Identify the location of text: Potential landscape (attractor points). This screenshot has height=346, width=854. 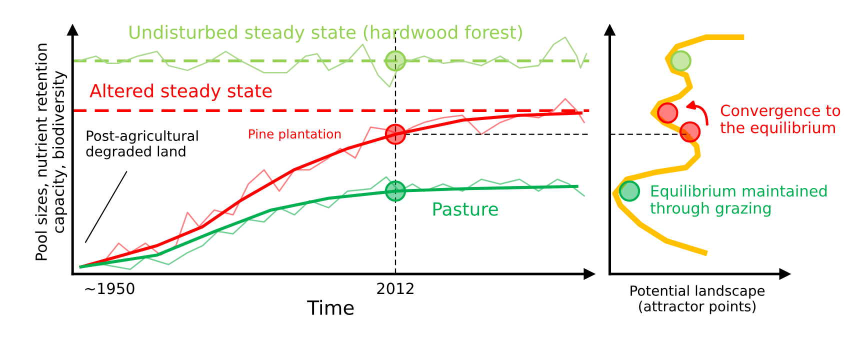
(697, 299).